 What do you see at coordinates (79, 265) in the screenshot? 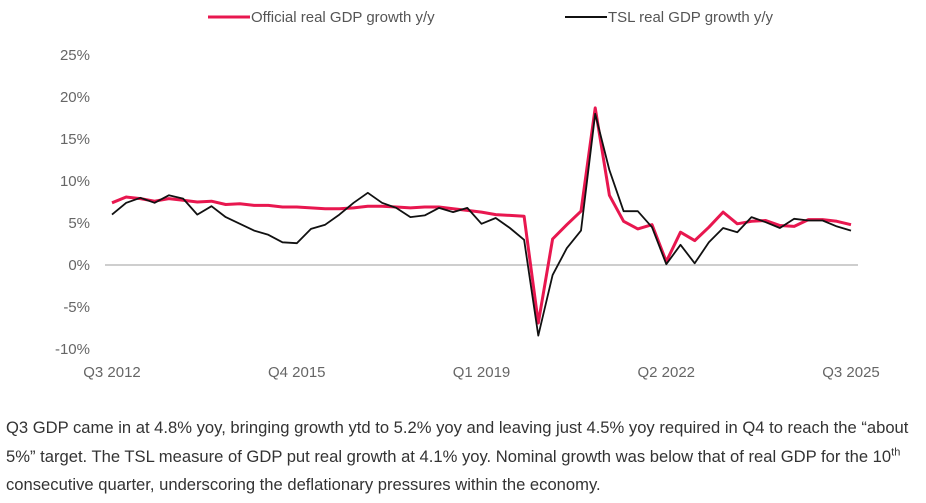
I see `y-tick-label: 0%` at bounding box center [79, 265].